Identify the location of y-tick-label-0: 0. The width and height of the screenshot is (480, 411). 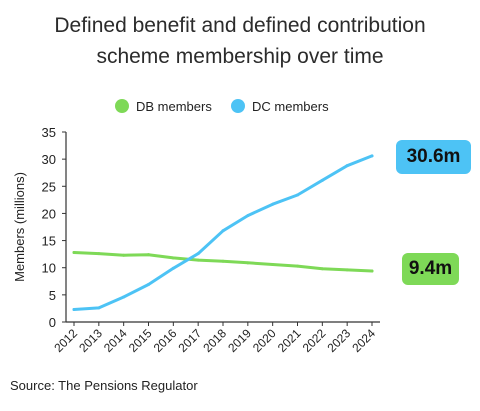
(52, 322).